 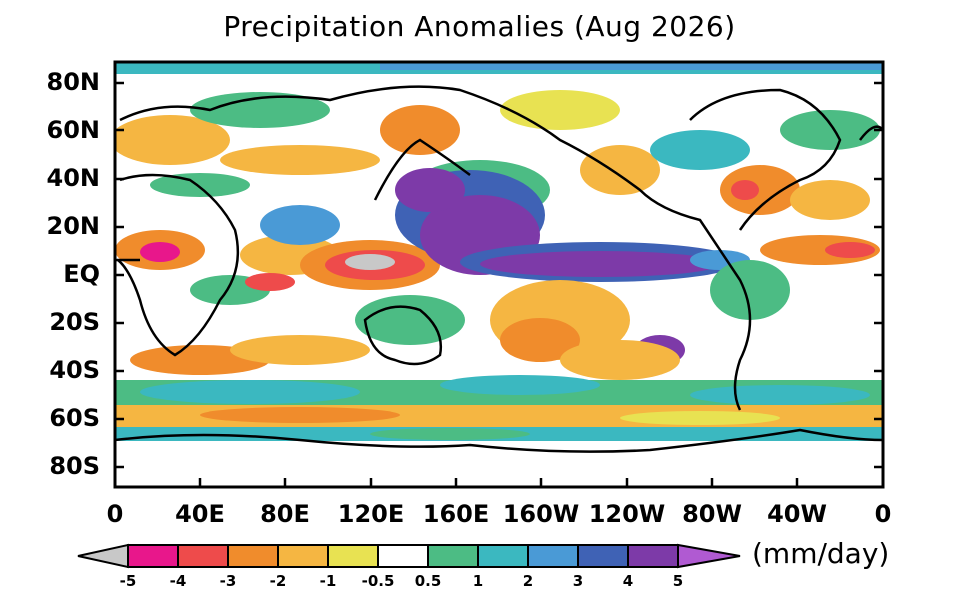 What do you see at coordinates (74, 370) in the screenshot?
I see `lat-label: 40S` at bounding box center [74, 370].